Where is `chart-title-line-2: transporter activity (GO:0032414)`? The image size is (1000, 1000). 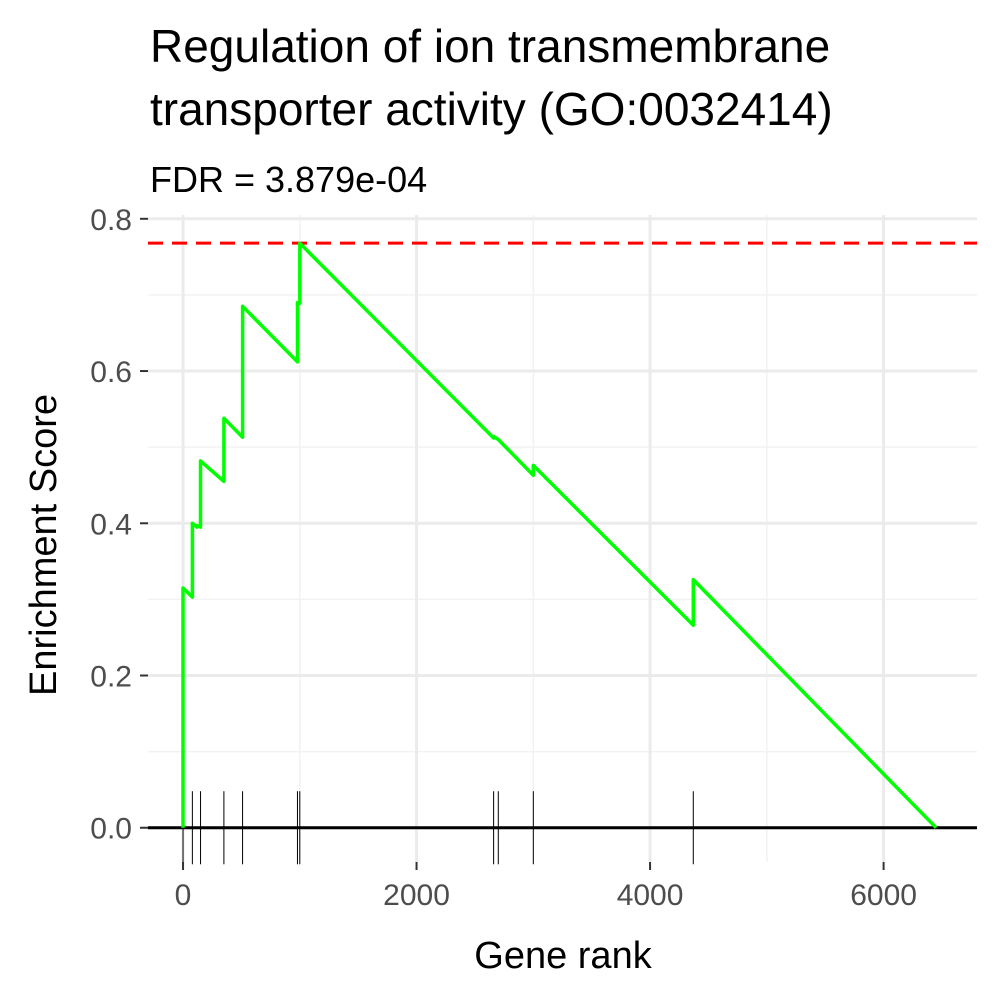 chart-title-line-2: transporter activity (GO:0032414) is located at coordinates (491, 109).